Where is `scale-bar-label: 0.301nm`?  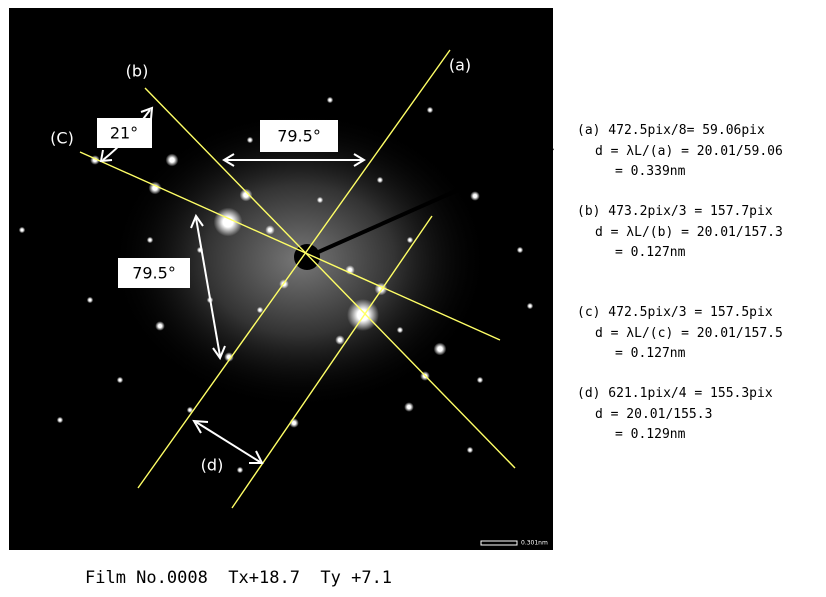 scale-bar-label: 0.301nm is located at coordinates (534, 543).